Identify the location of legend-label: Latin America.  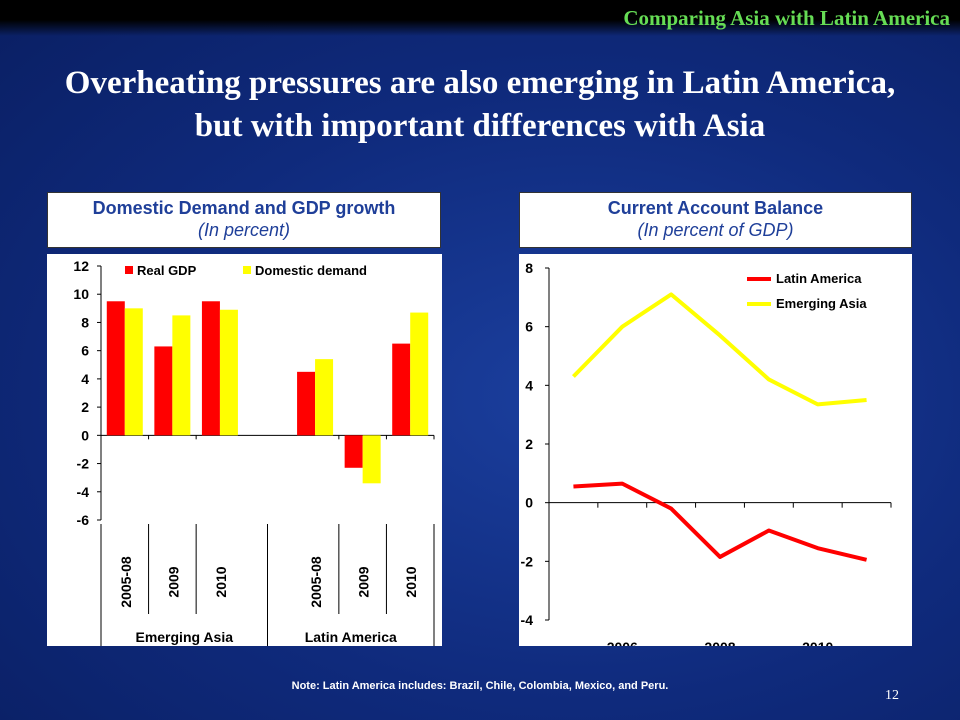
(819, 278).